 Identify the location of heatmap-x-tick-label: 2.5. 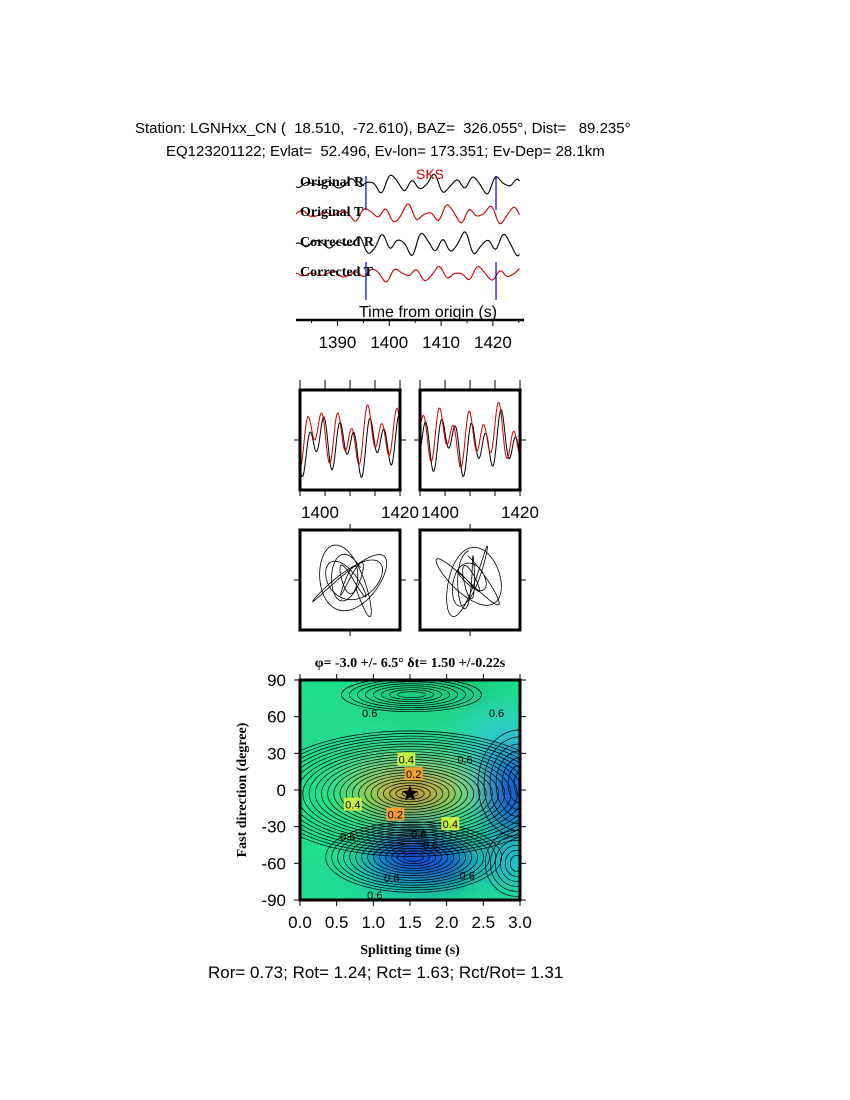
(484, 922).